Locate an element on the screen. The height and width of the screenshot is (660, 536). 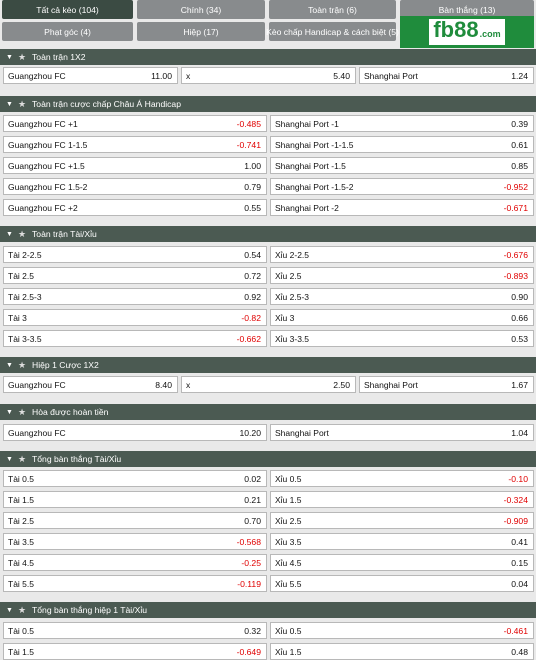
odds-value: 10.20 is located at coordinates (250, 432).